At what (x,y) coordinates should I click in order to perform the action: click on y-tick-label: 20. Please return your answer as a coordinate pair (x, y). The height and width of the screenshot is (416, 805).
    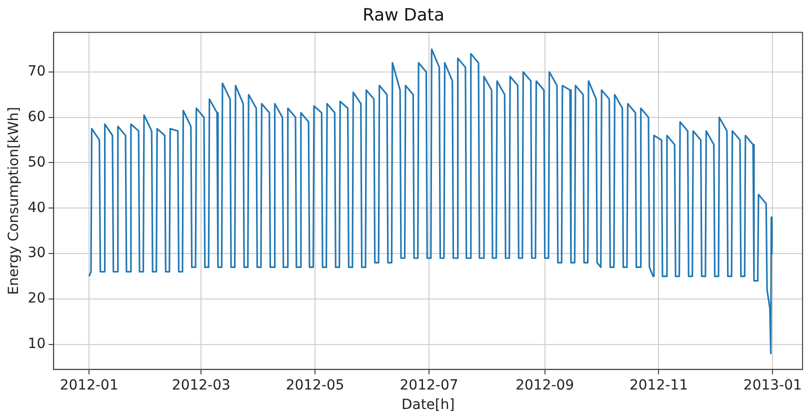
    Looking at the image, I should click on (37, 298).